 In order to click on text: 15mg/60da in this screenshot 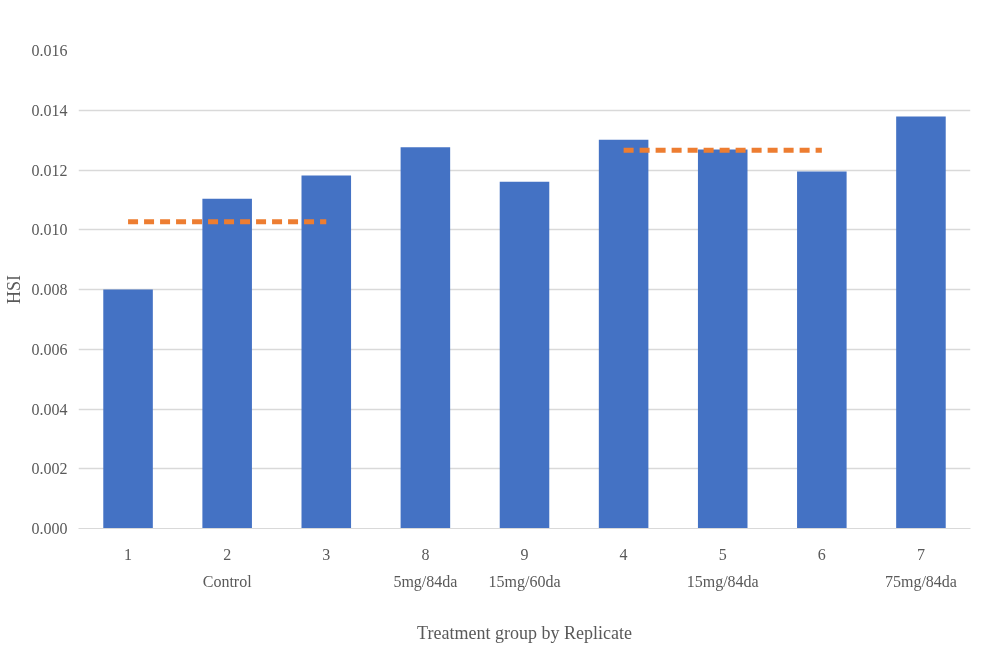, I will do `click(524, 581)`.